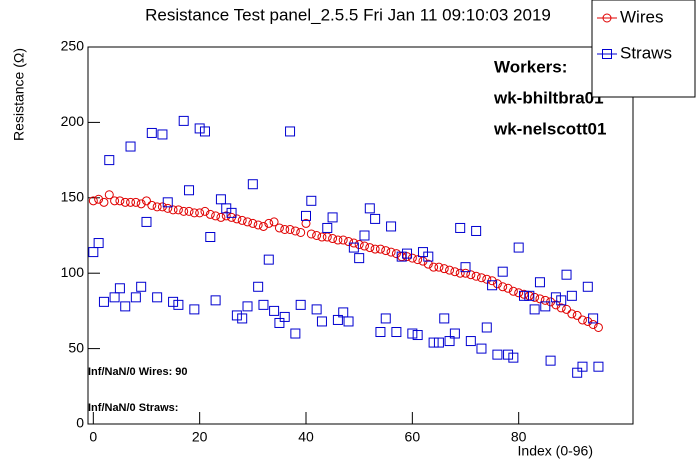 The image size is (696, 472). I want to click on legend-marker, so click(607, 54).